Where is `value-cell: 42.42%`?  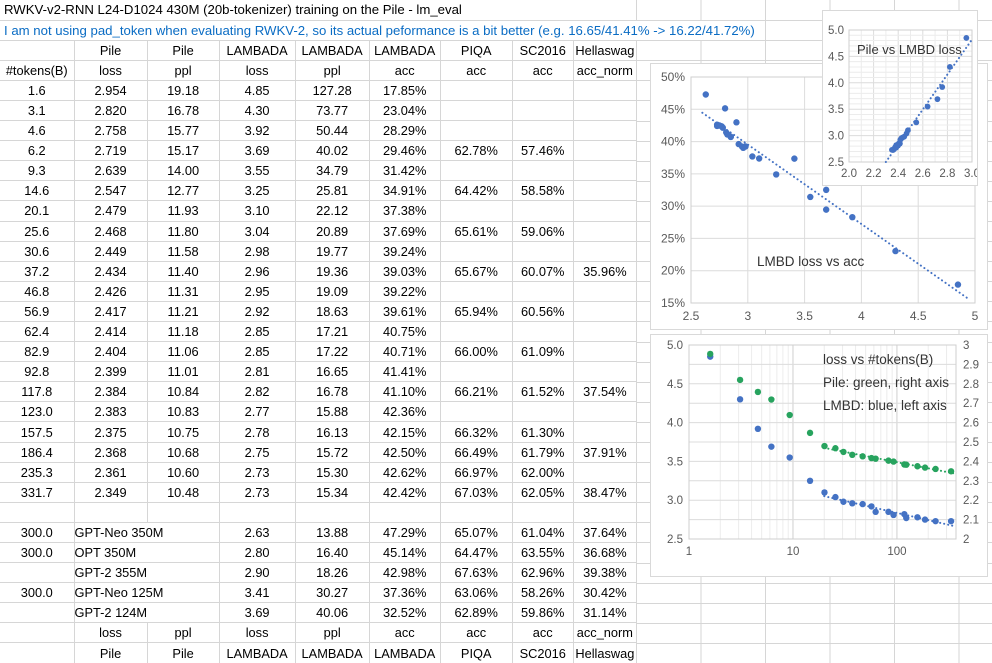 value-cell: 42.42% is located at coordinates (405, 492).